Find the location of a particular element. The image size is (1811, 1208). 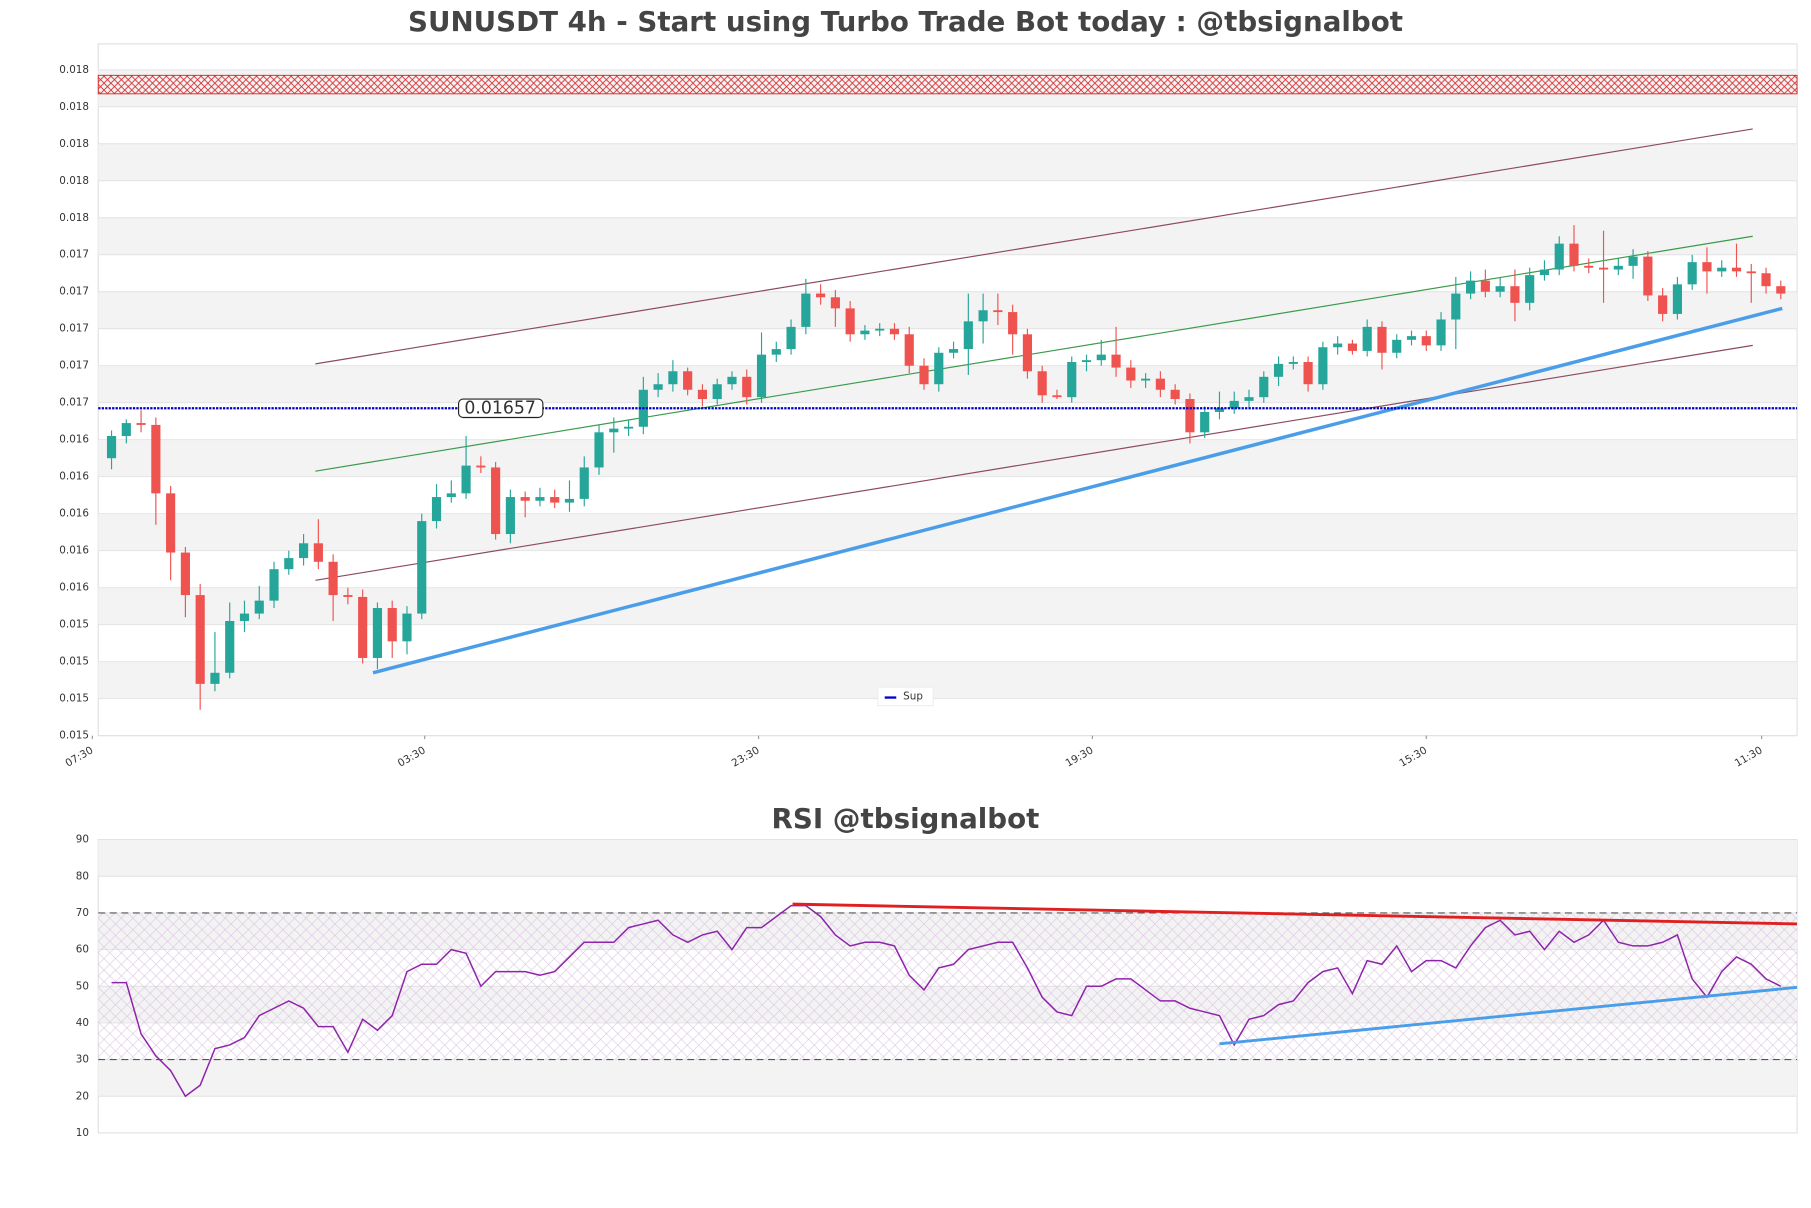

legend: Sup is located at coordinates (905, 696).